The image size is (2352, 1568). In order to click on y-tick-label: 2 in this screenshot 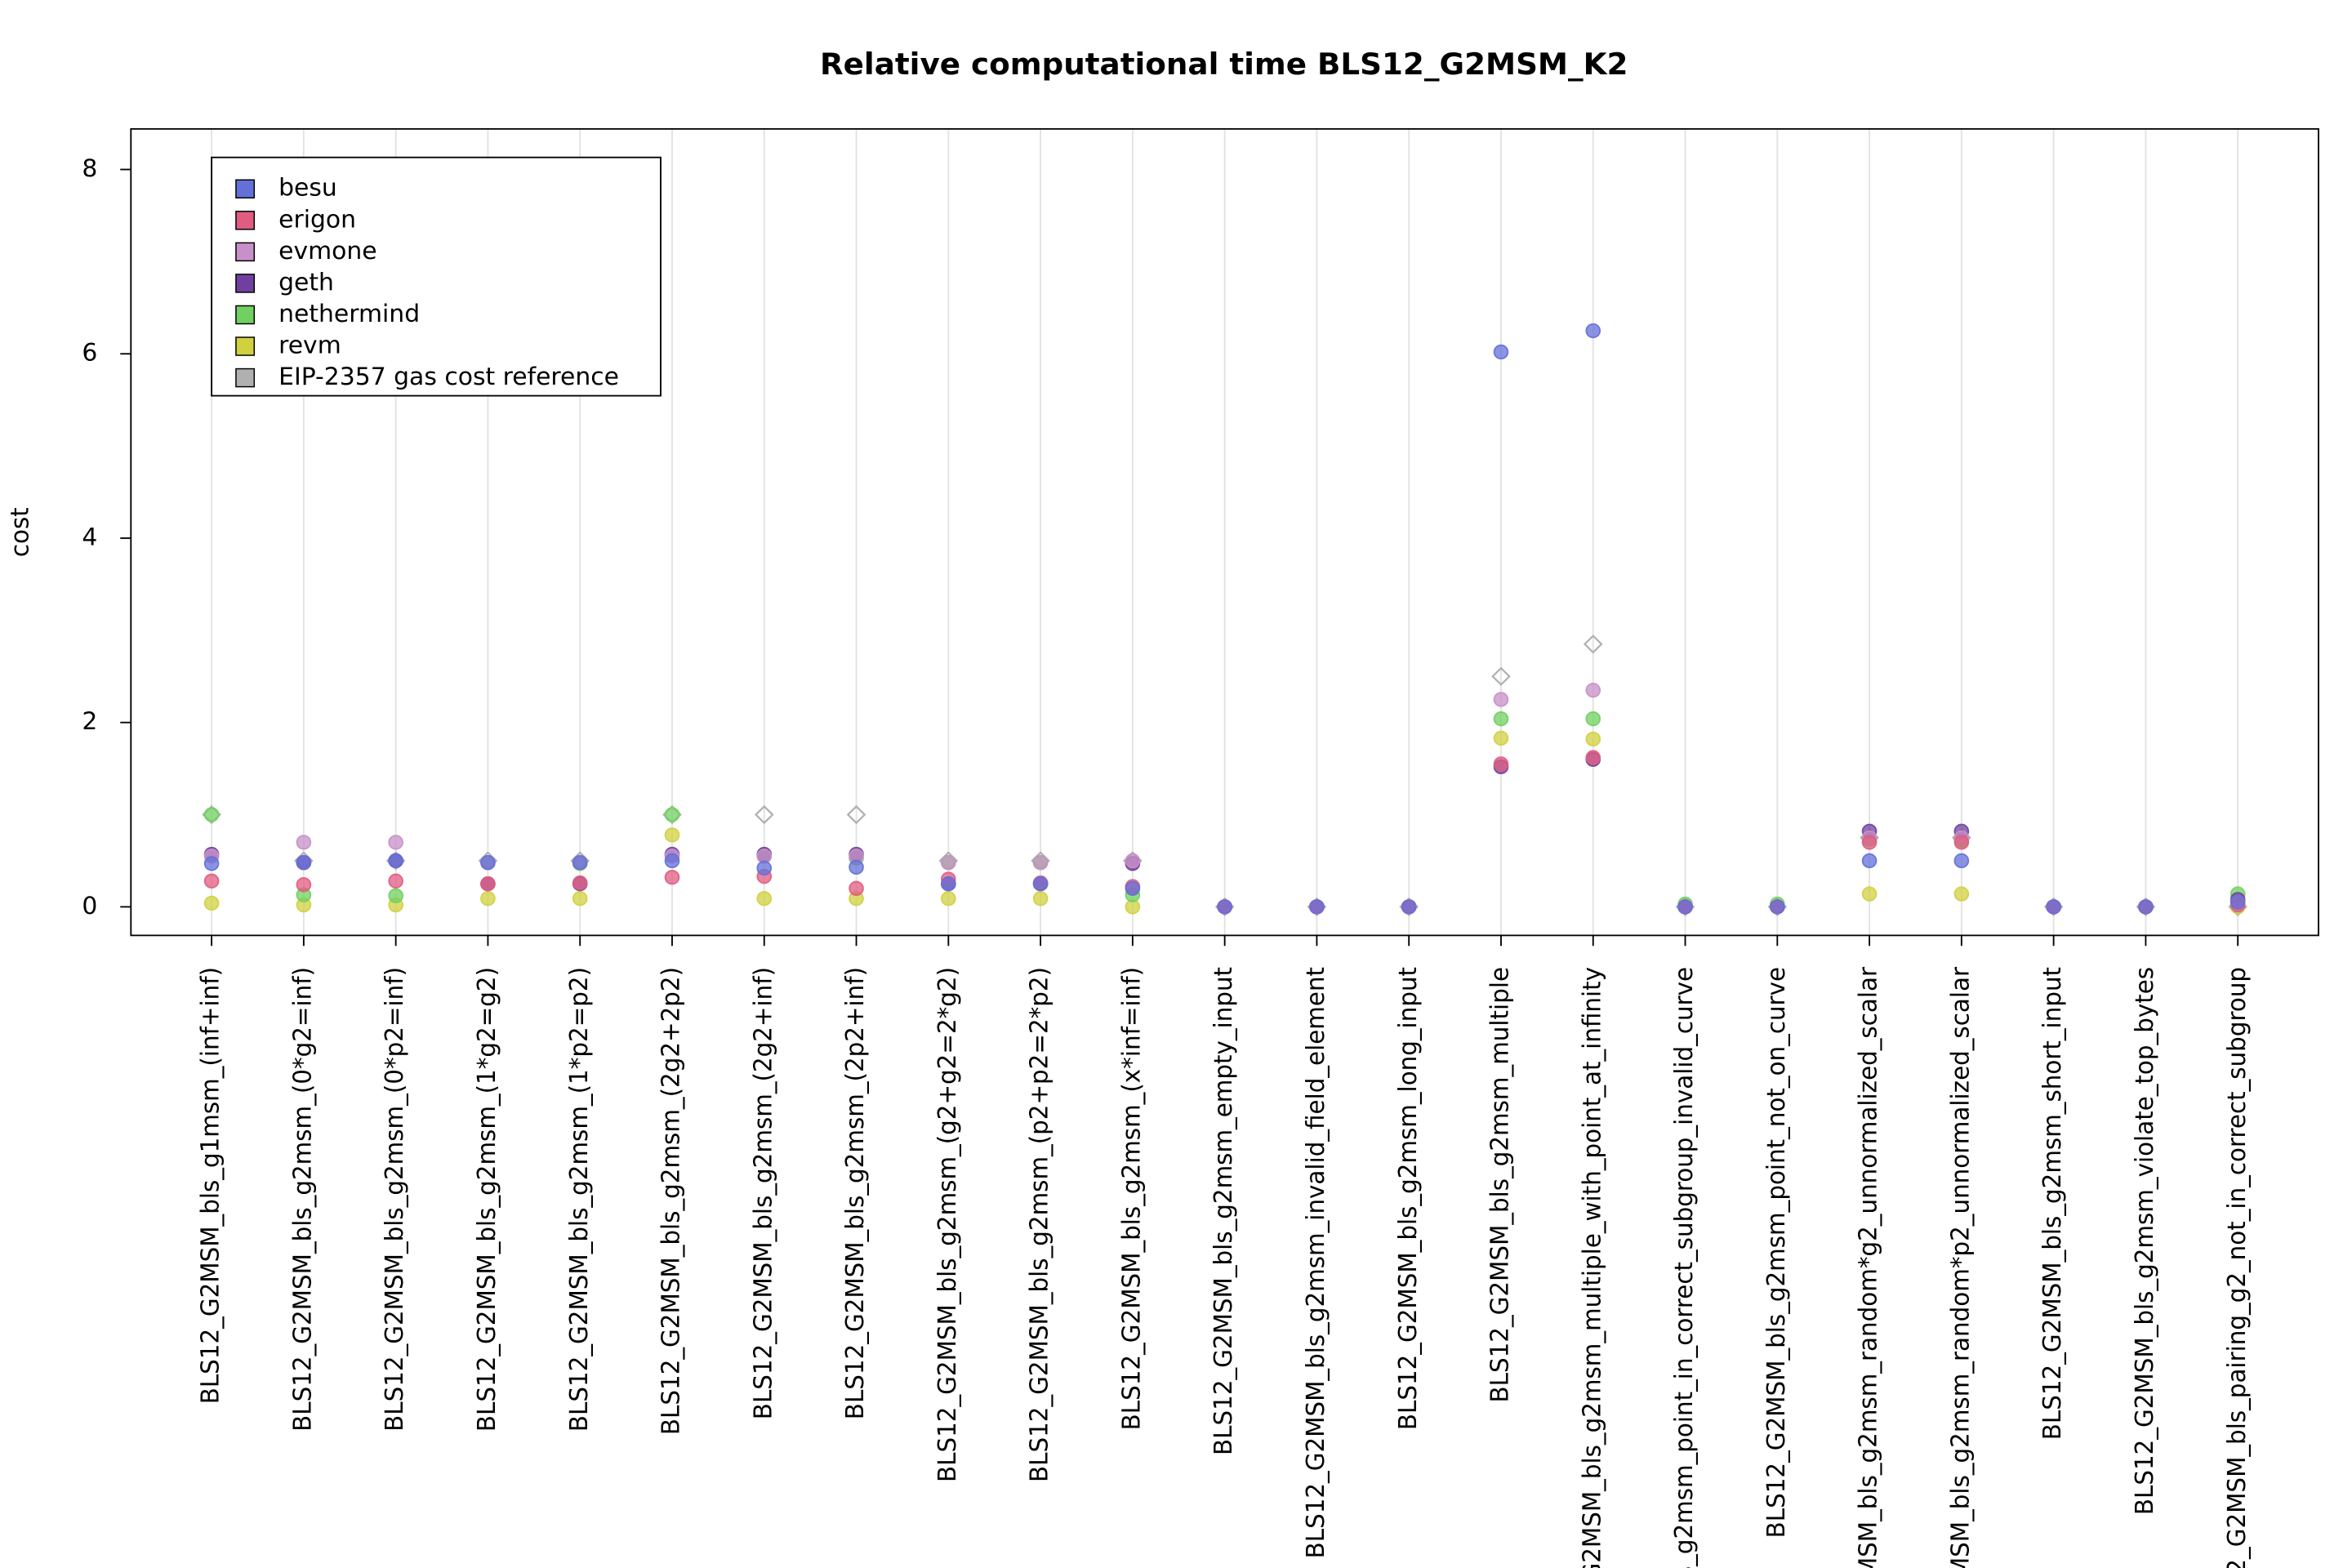, I will do `click(89, 721)`.